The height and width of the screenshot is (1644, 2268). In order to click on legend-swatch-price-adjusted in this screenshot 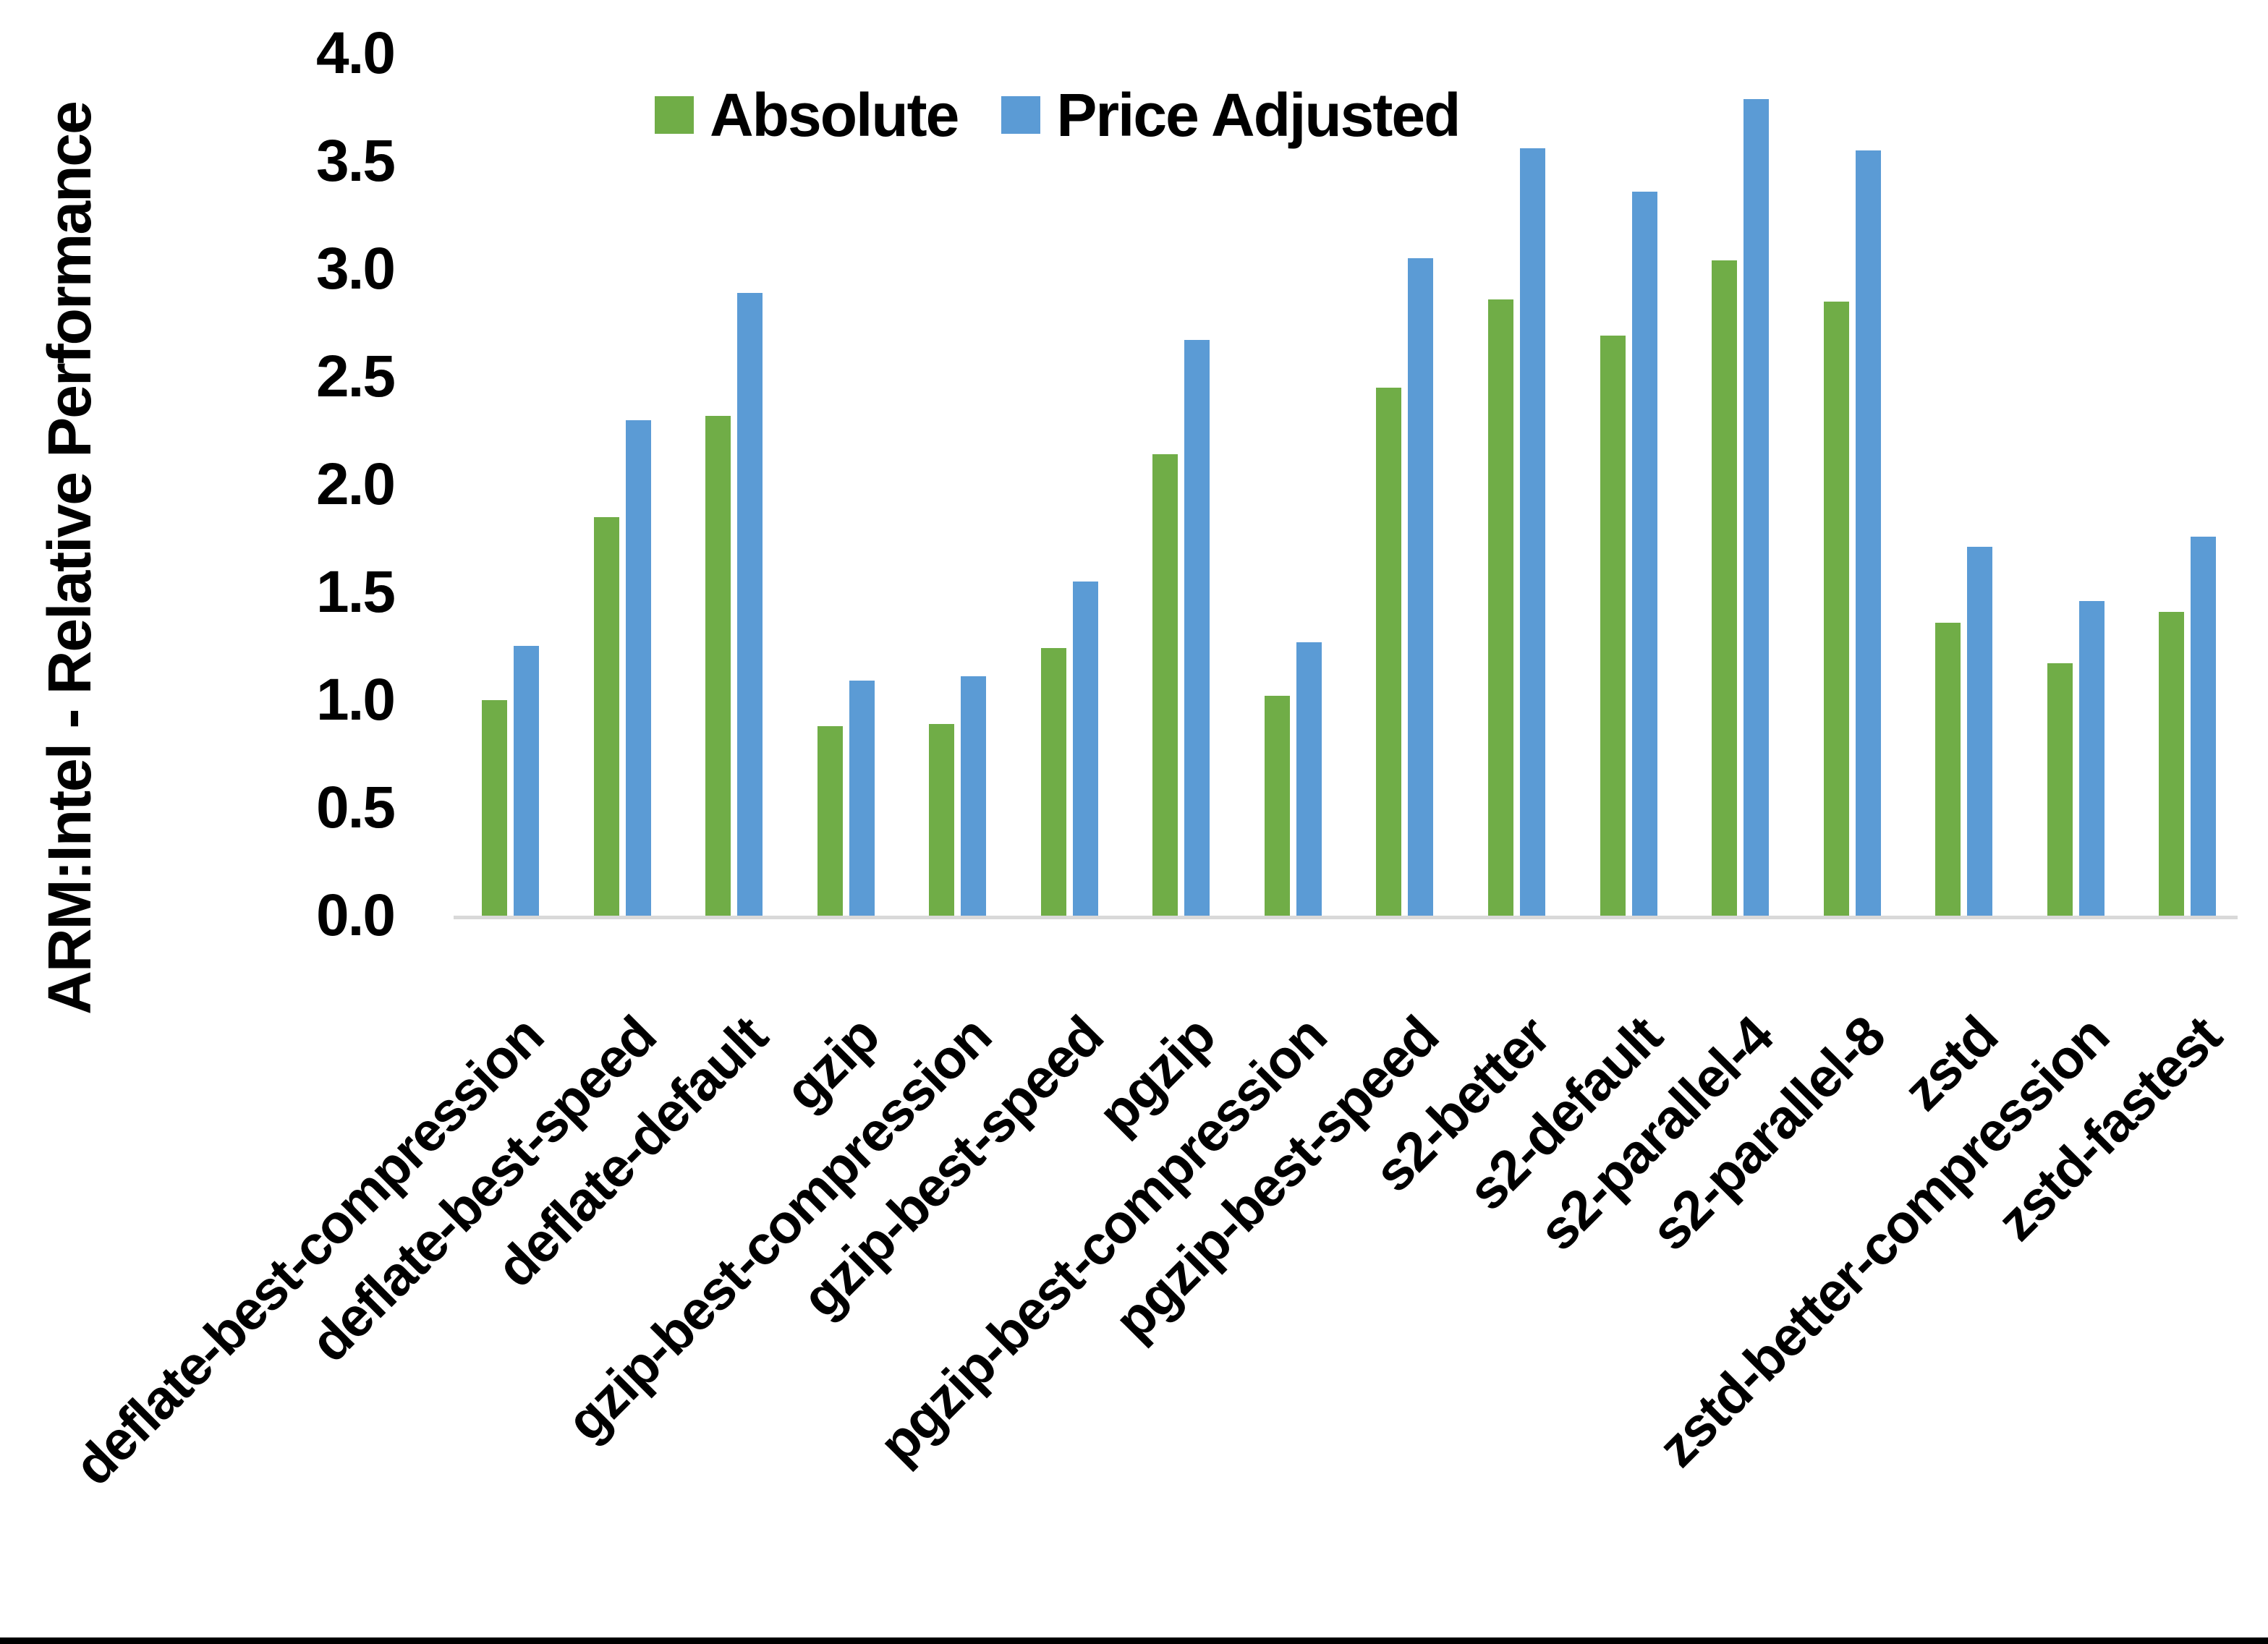, I will do `click(1021, 115)`.